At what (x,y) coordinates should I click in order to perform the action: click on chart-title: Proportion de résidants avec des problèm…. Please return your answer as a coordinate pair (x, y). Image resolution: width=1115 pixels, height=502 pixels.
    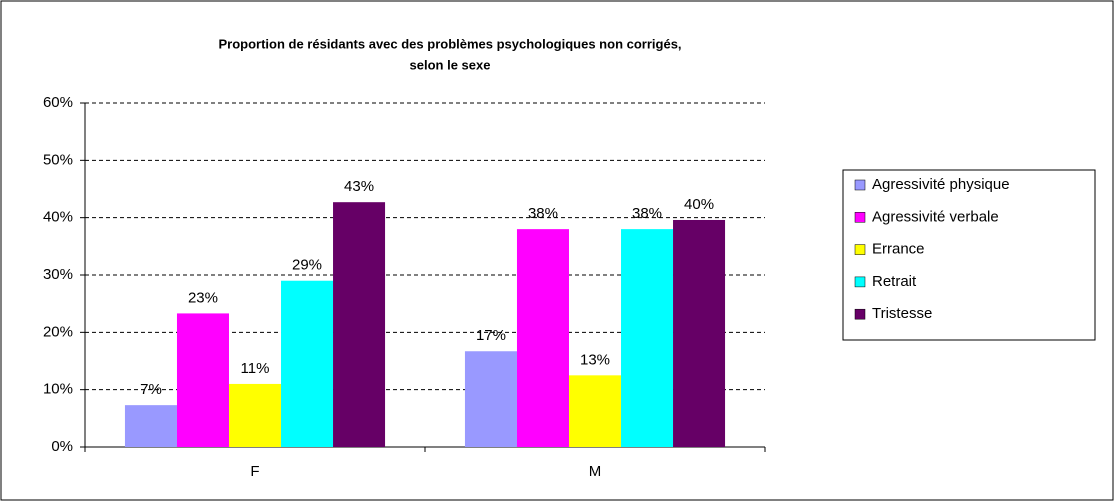
    Looking at the image, I should click on (449, 43).